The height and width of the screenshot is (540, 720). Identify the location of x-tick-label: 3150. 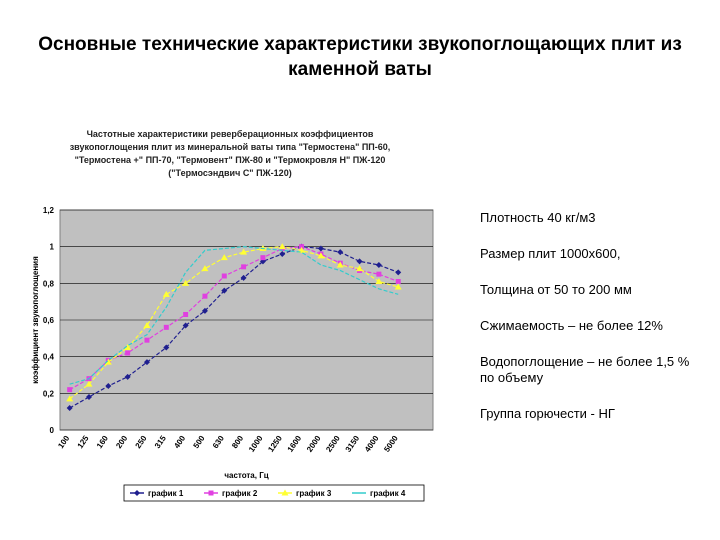
(353, 444).